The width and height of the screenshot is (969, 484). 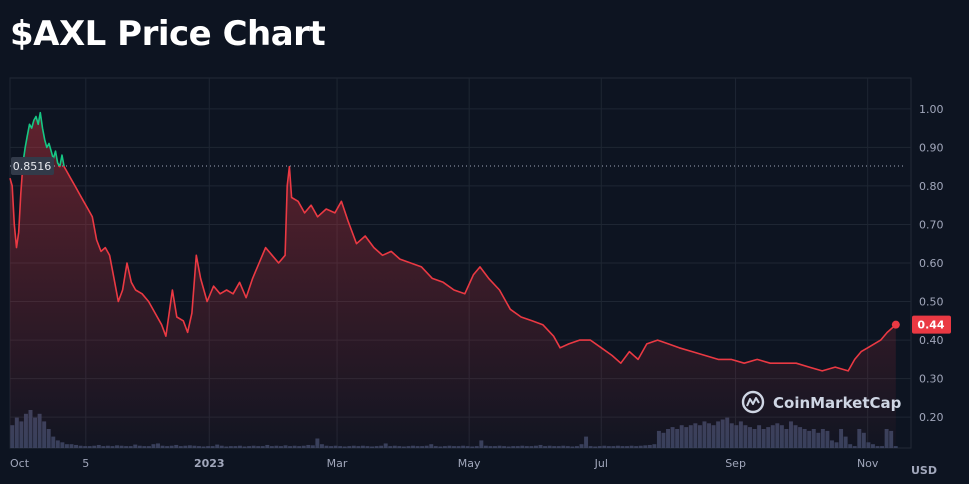 What do you see at coordinates (931, 147) in the screenshot?
I see `y-tick-label: 0.90` at bounding box center [931, 147].